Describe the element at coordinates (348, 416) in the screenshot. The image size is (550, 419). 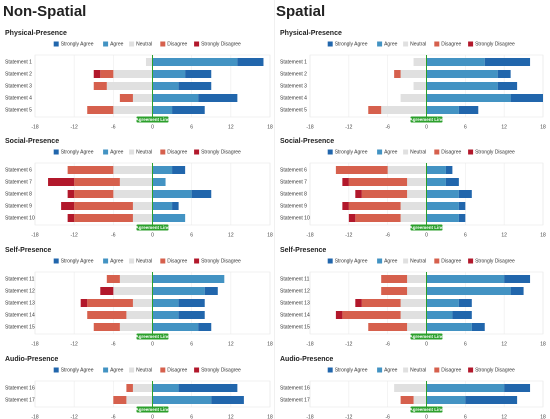
I see `x-tick-label: -12` at that location.